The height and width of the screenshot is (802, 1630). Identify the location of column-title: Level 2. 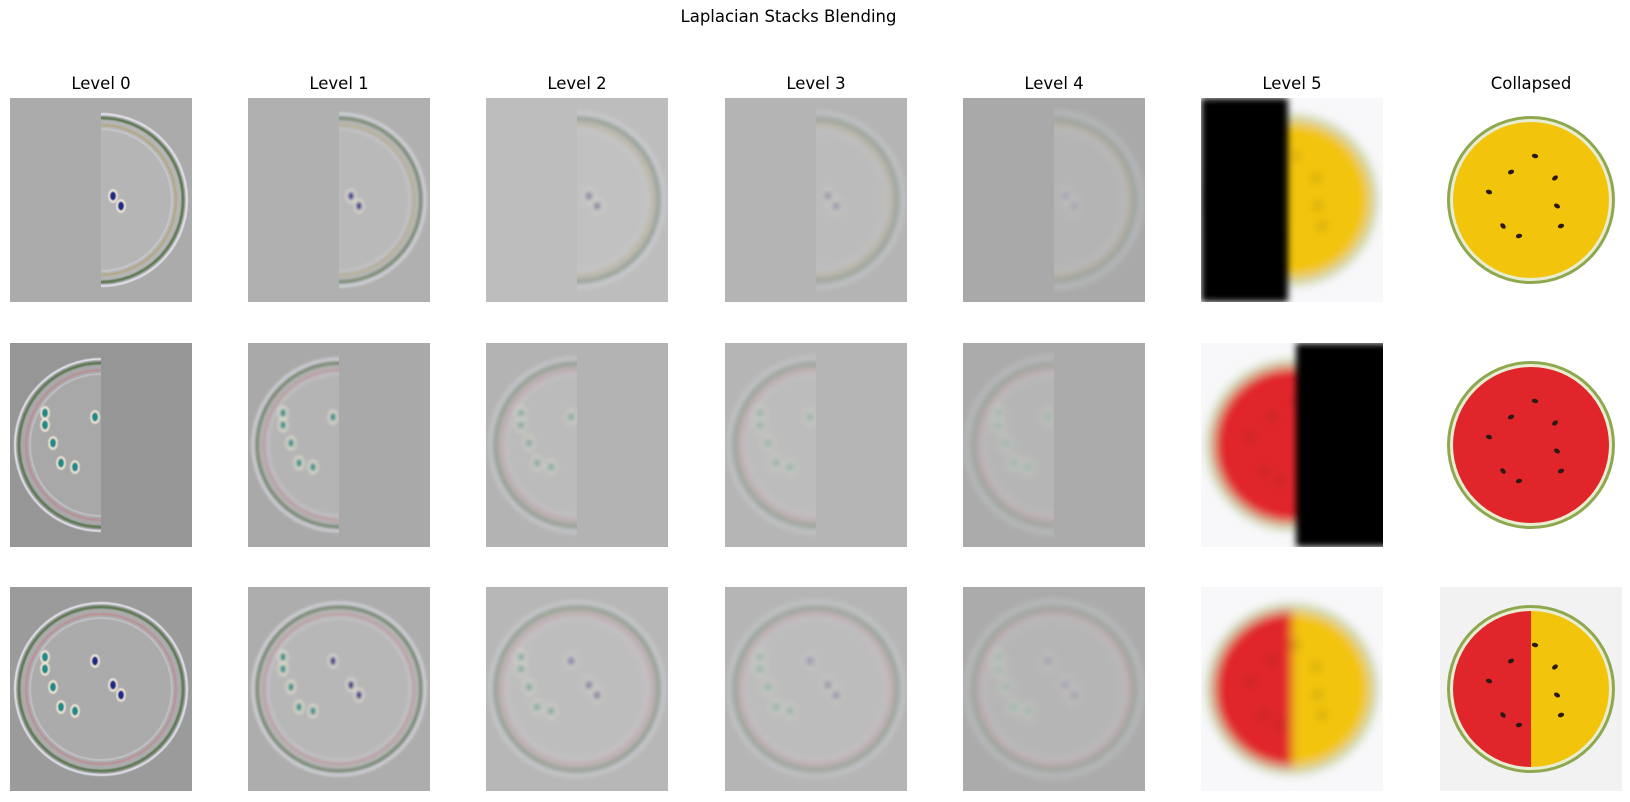
(577, 83).